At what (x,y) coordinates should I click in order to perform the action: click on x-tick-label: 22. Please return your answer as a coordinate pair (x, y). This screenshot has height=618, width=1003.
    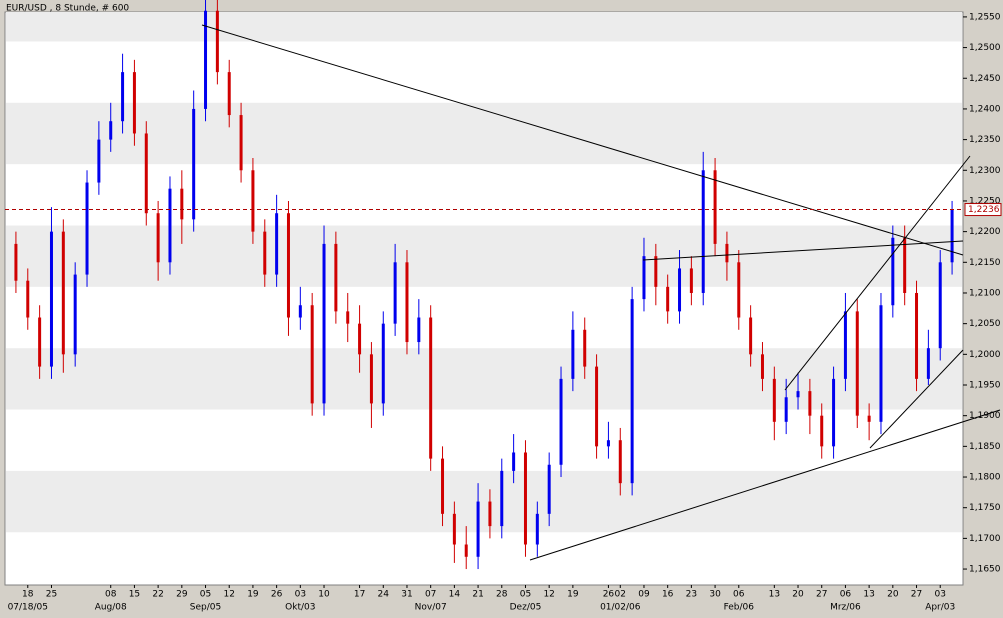
    Looking at the image, I should click on (157, 595).